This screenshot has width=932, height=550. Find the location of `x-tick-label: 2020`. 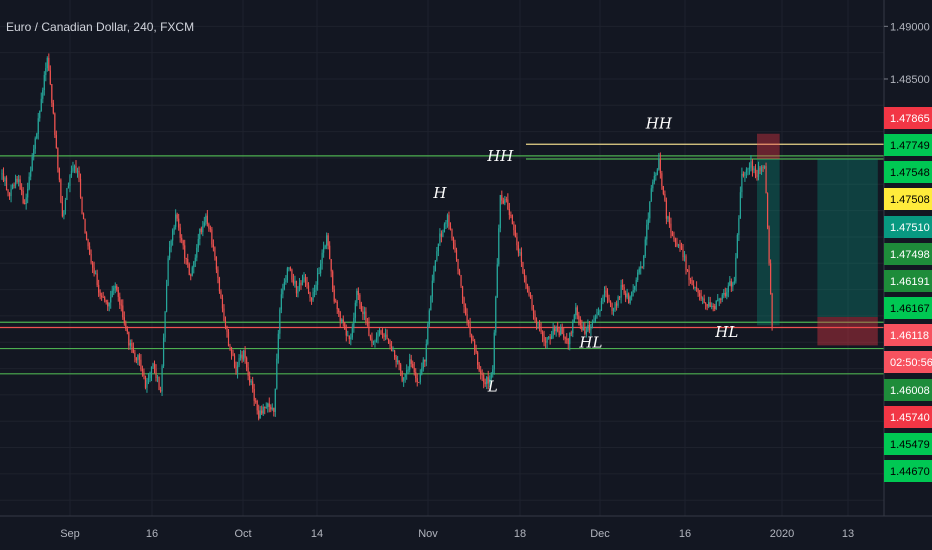

x-tick-label: 2020 is located at coordinates (782, 534).